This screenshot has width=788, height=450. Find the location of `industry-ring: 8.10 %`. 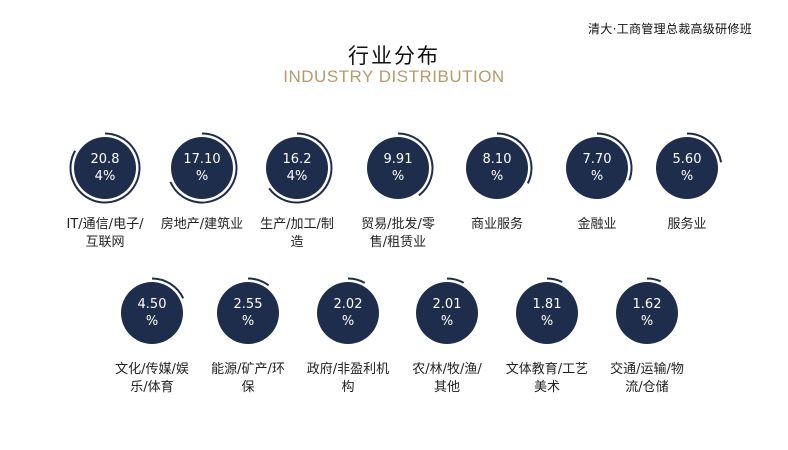

industry-ring: 8.10 % is located at coordinates (497, 168).